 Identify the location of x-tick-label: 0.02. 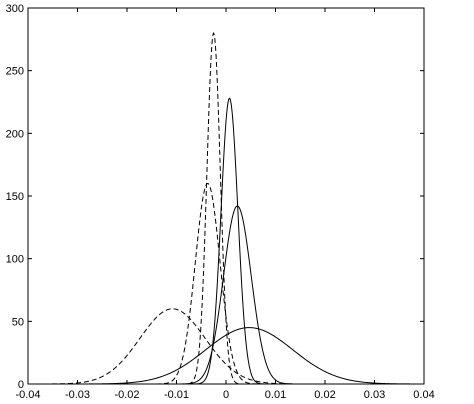
(324, 395).